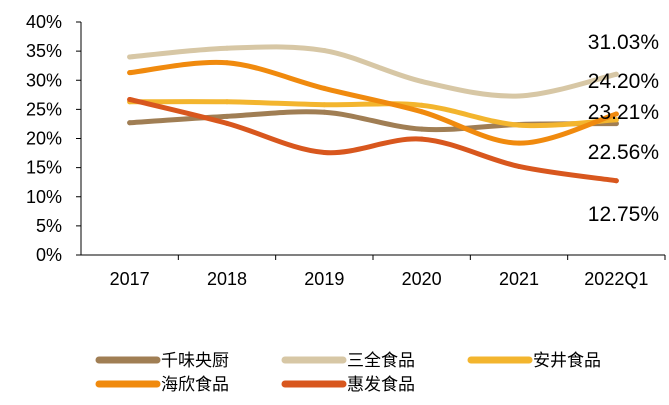 The height and width of the screenshot is (405, 669). What do you see at coordinates (623, 112) in the screenshot?
I see `end-value-label: 23.21%` at bounding box center [623, 112].